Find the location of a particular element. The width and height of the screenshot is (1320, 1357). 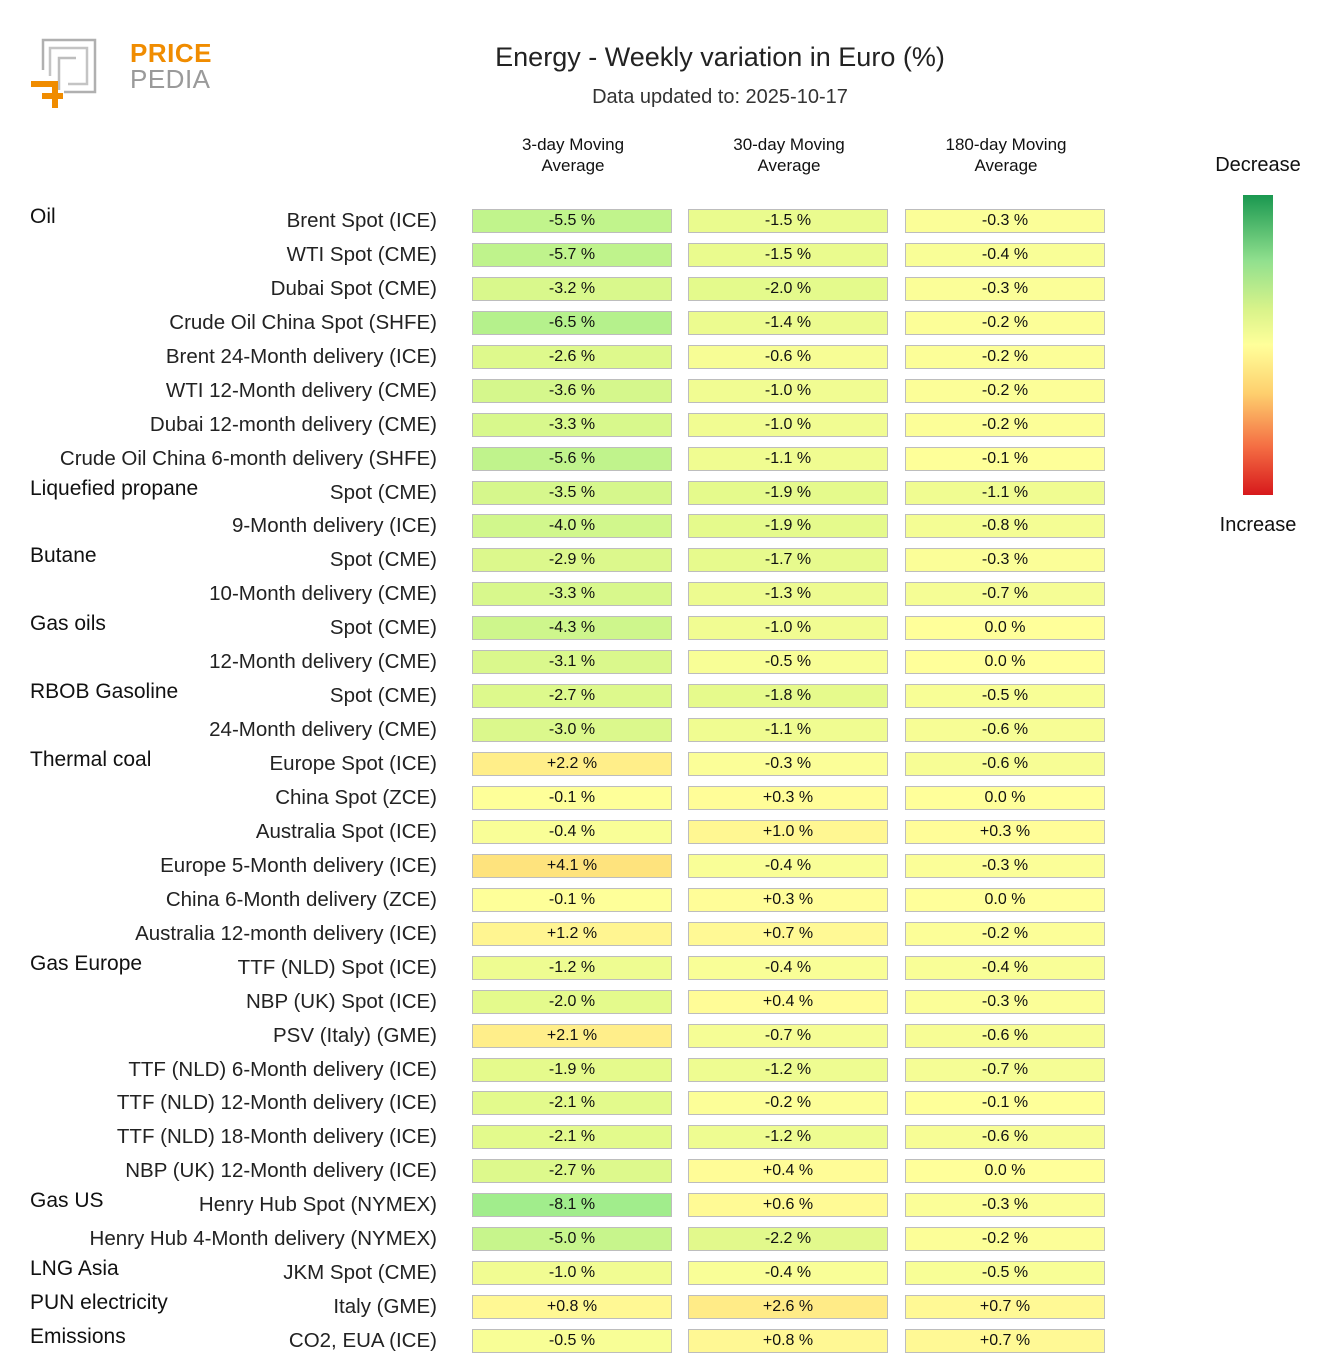

heatmap-cell: -6.5 % is located at coordinates (572, 322).